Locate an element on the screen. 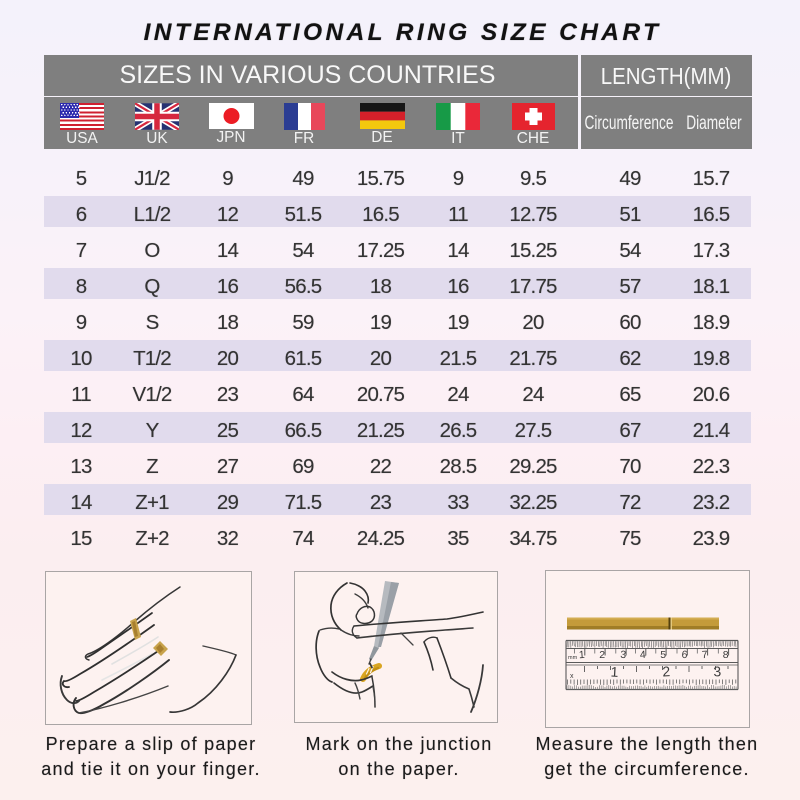  svg-text: x is located at coordinates (572, 676).